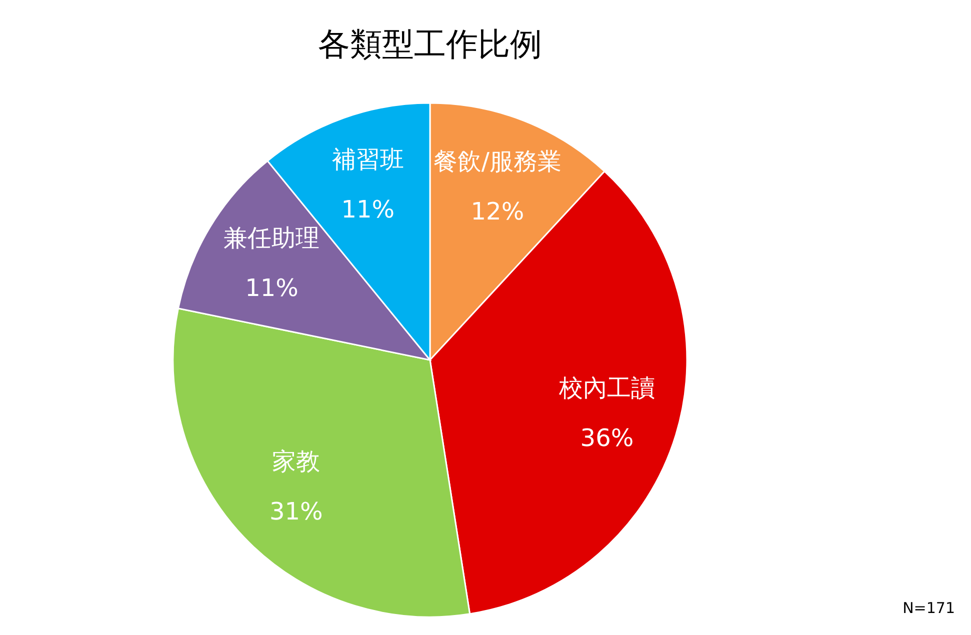 The image size is (971, 635). Describe the element at coordinates (368, 160) in the screenshot. I see `slice-label: 補習班` at that location.